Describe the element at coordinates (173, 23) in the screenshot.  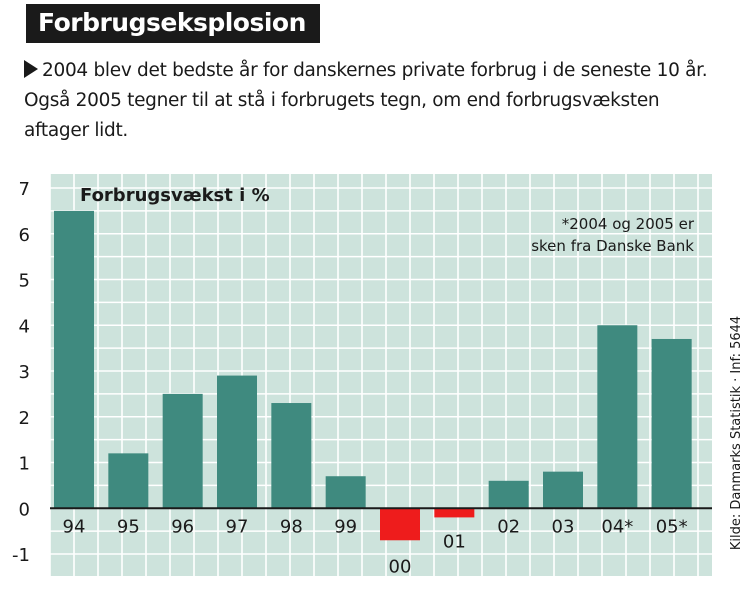
I see `chart-title: Forbrugseksplosion` at that location.